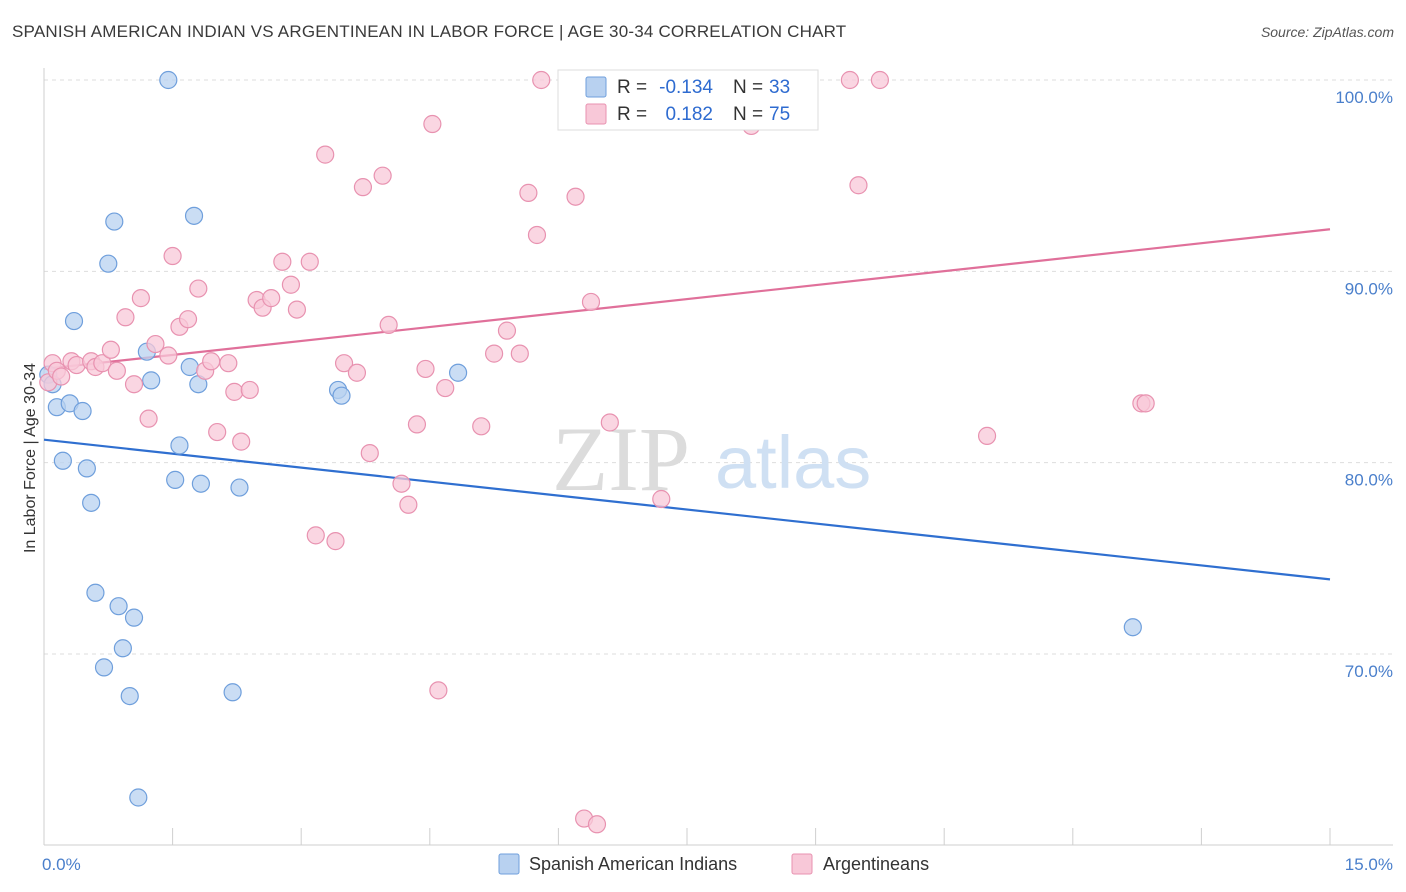 This screenshot has height=892, width=1406. I want to click on x-tick-label: 15.0%, so click(1369, 864).